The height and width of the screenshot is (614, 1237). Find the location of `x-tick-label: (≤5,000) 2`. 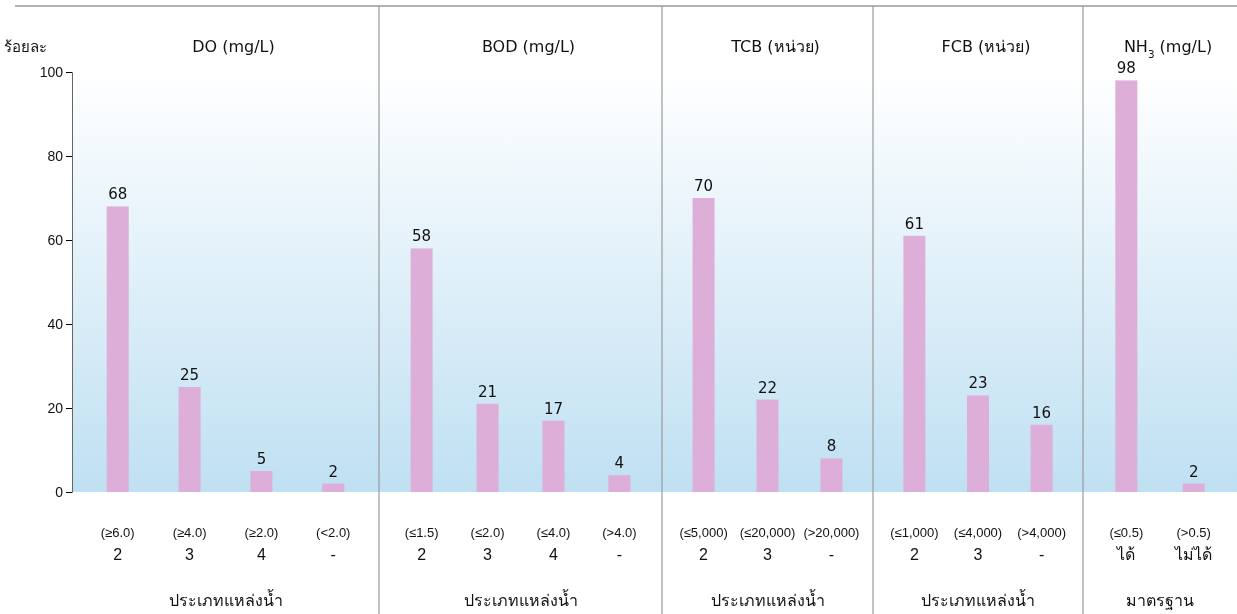

x-tick-label: (≤5,000) 2 is located at coordinates (703, 544).